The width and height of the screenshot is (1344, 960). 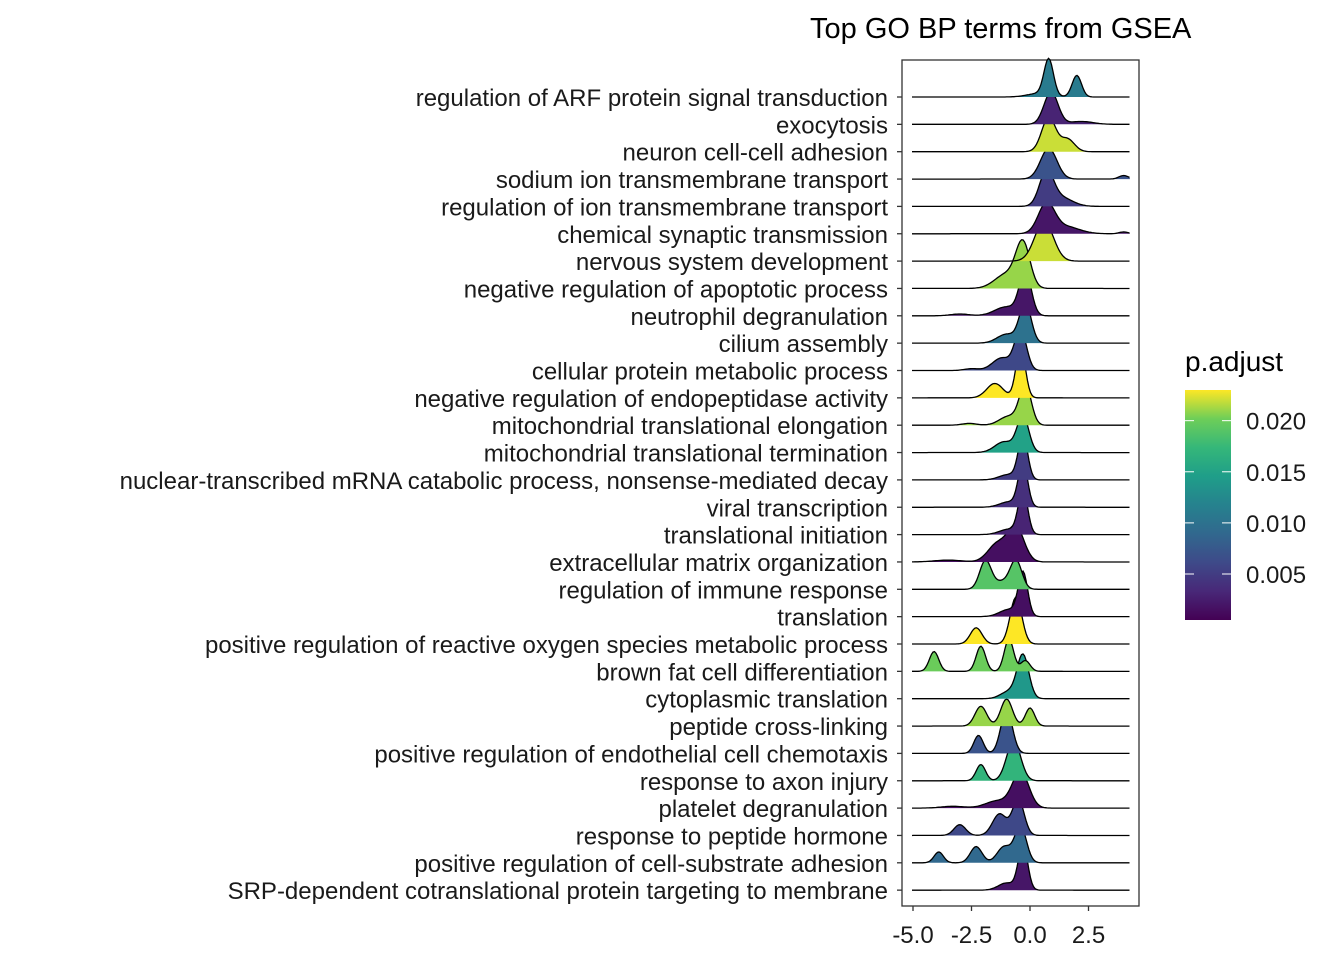 What do you see at coordinates (732, 262) in the screenshot?
I see `y-tick-label: nervous system development` at bounding box center [732, 262].